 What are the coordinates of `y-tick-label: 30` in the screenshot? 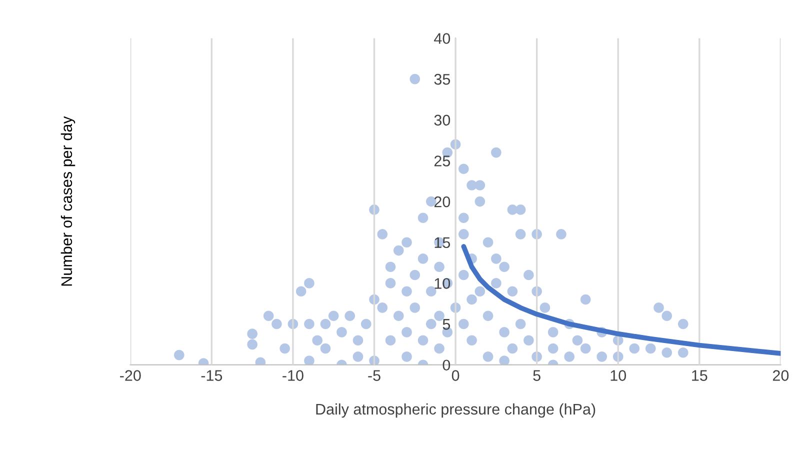 It's located at (442, 120).